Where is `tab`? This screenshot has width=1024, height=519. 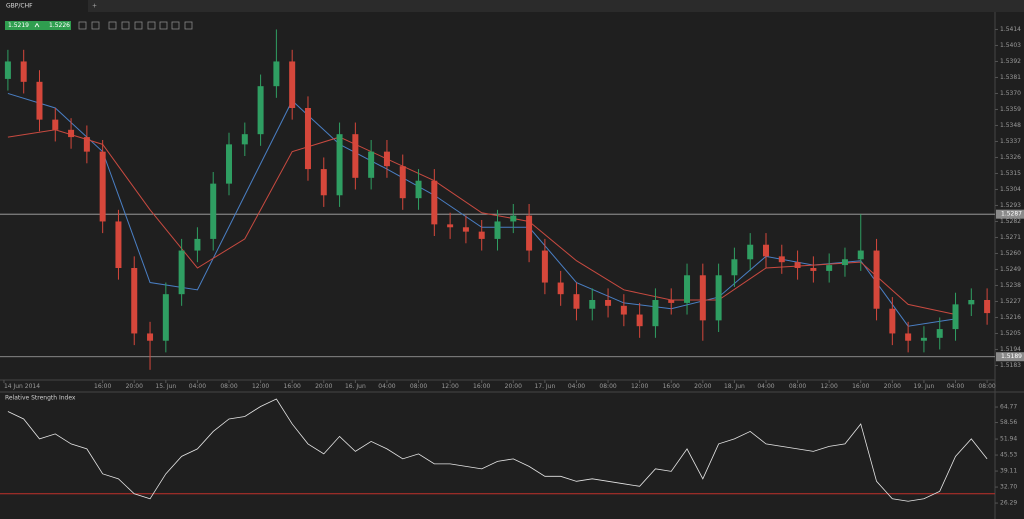
tab is located at coordinates (44, 6).